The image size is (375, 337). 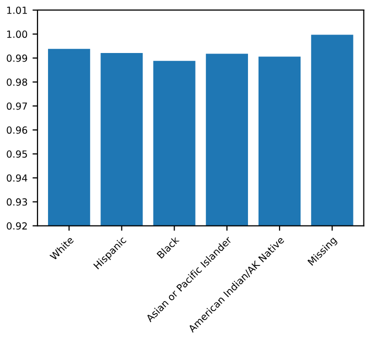 What do you see at coordinates (17, 58) in the screenshot?
I see `y-tick-label: 0.99` at bounding box center [17, 58].